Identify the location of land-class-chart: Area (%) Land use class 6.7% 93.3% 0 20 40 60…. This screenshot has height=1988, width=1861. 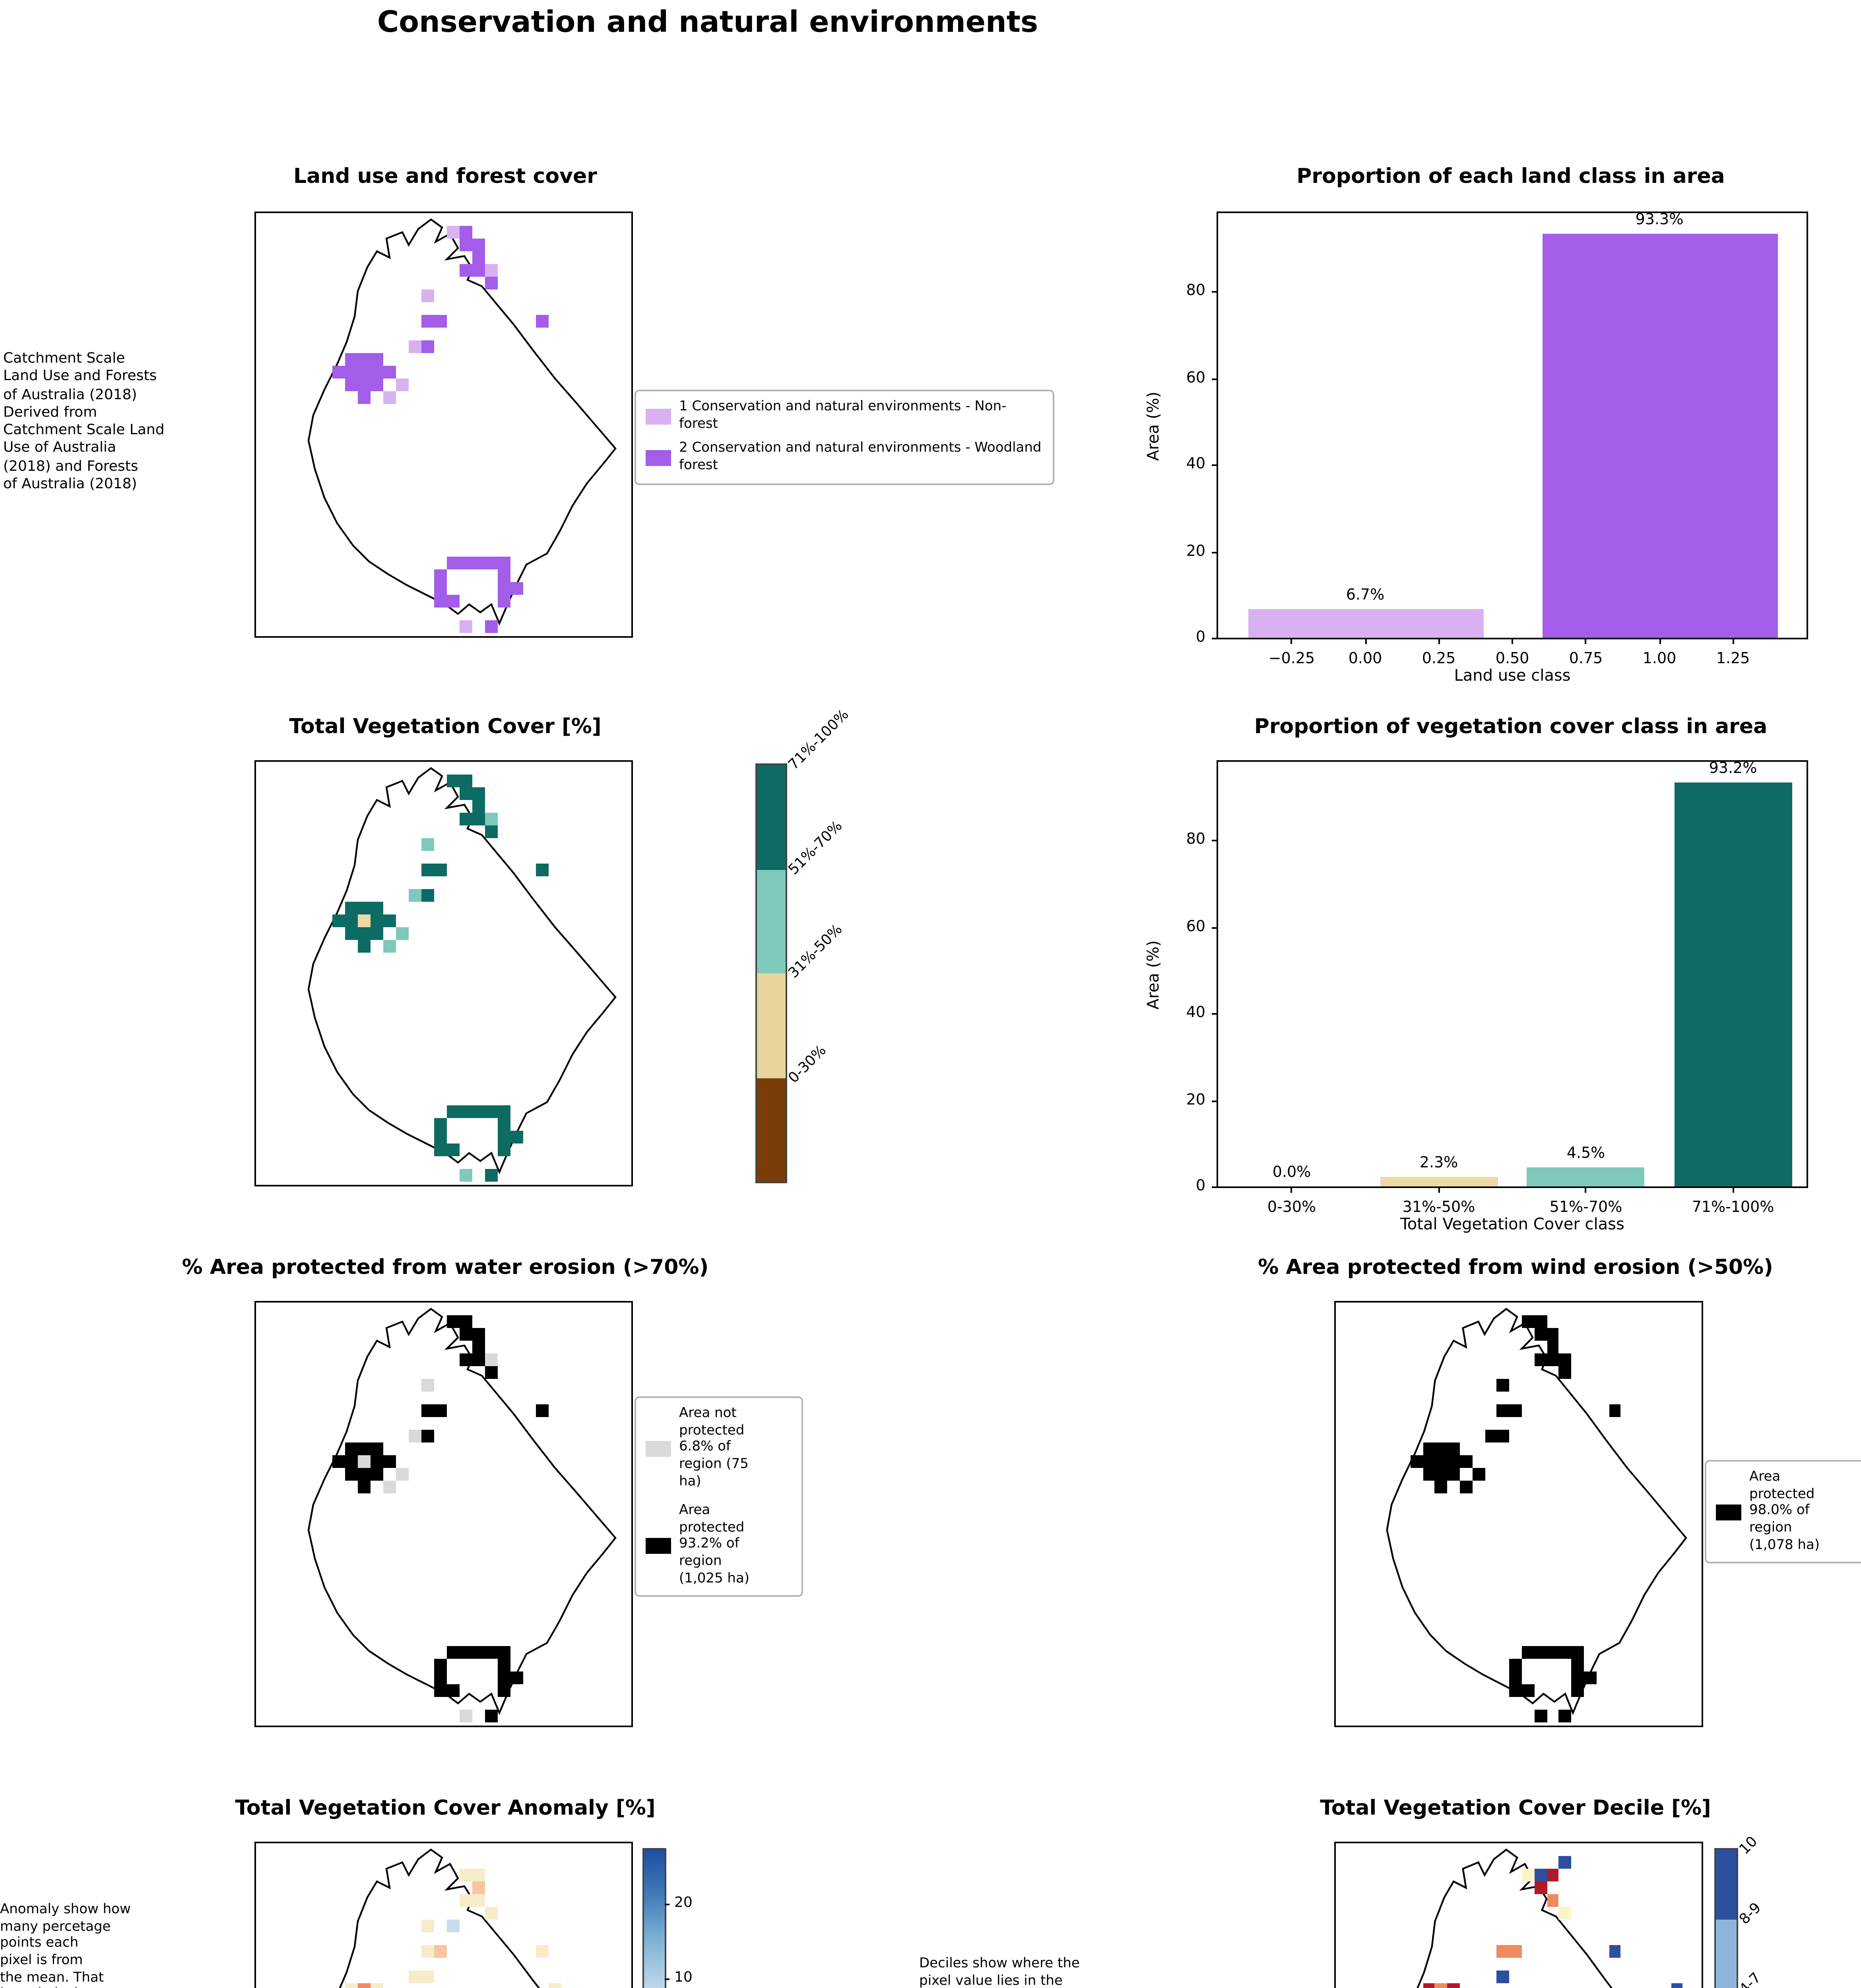
(1477, 448).